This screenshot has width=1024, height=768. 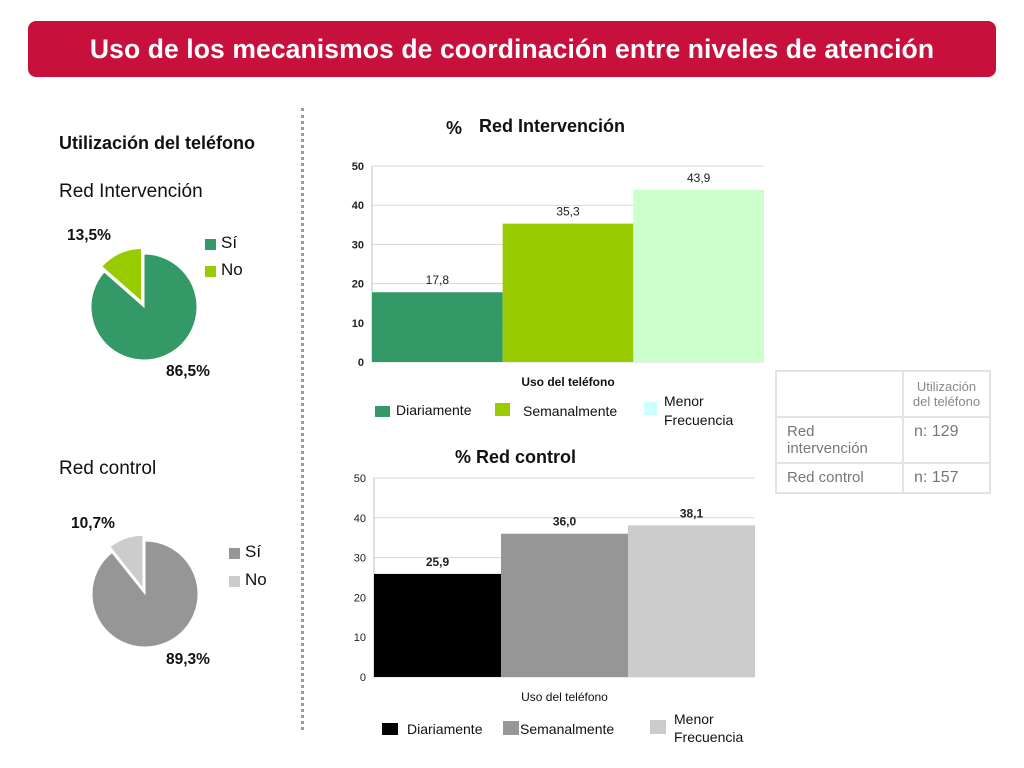 What do you see at coordinates (108, 468) in the screenshot?
I see `pie2-title: Red control` at bounding box center [108, 468].